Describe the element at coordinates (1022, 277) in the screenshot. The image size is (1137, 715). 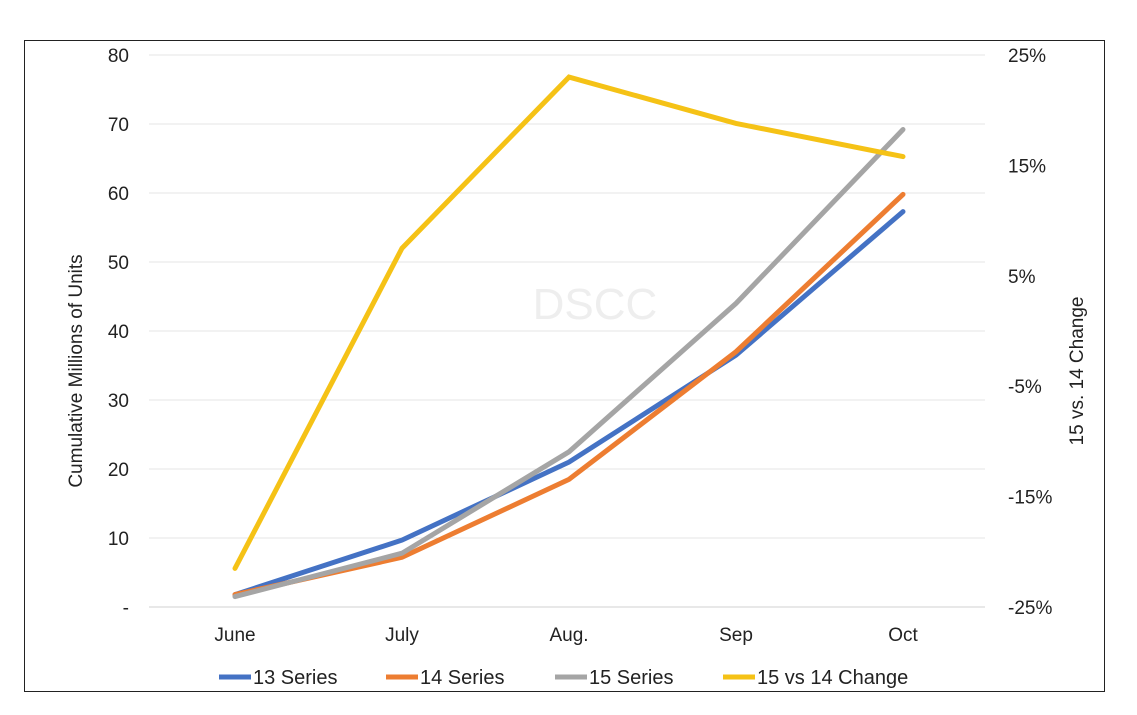
I see `right-tick-label: 5%` at that location.